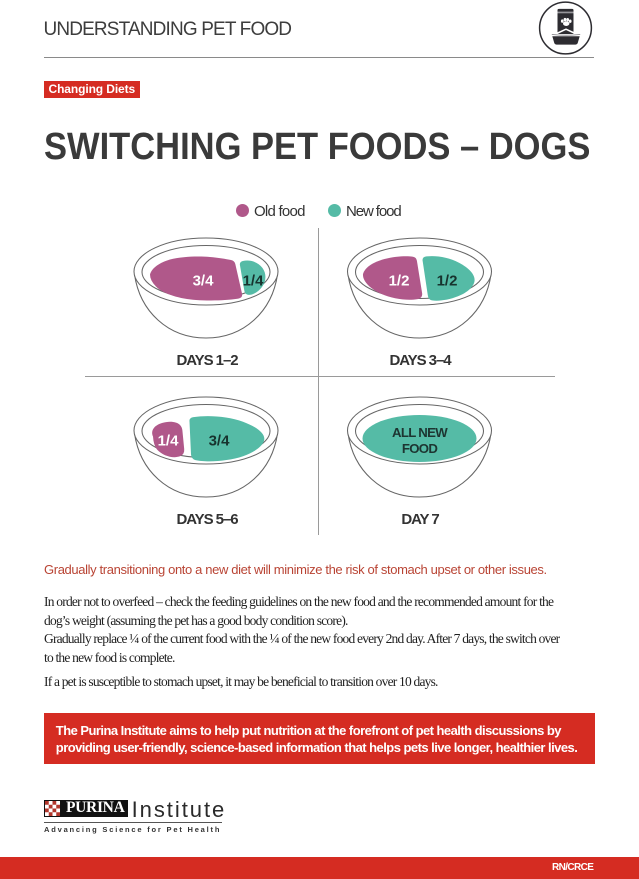 Image resolution: width=639 pixels, height=879 pixels. What do you see at coordinates (419, 448) in the screenshot?
I see `svg-text: FOOD` at bounding box center [419, 448].